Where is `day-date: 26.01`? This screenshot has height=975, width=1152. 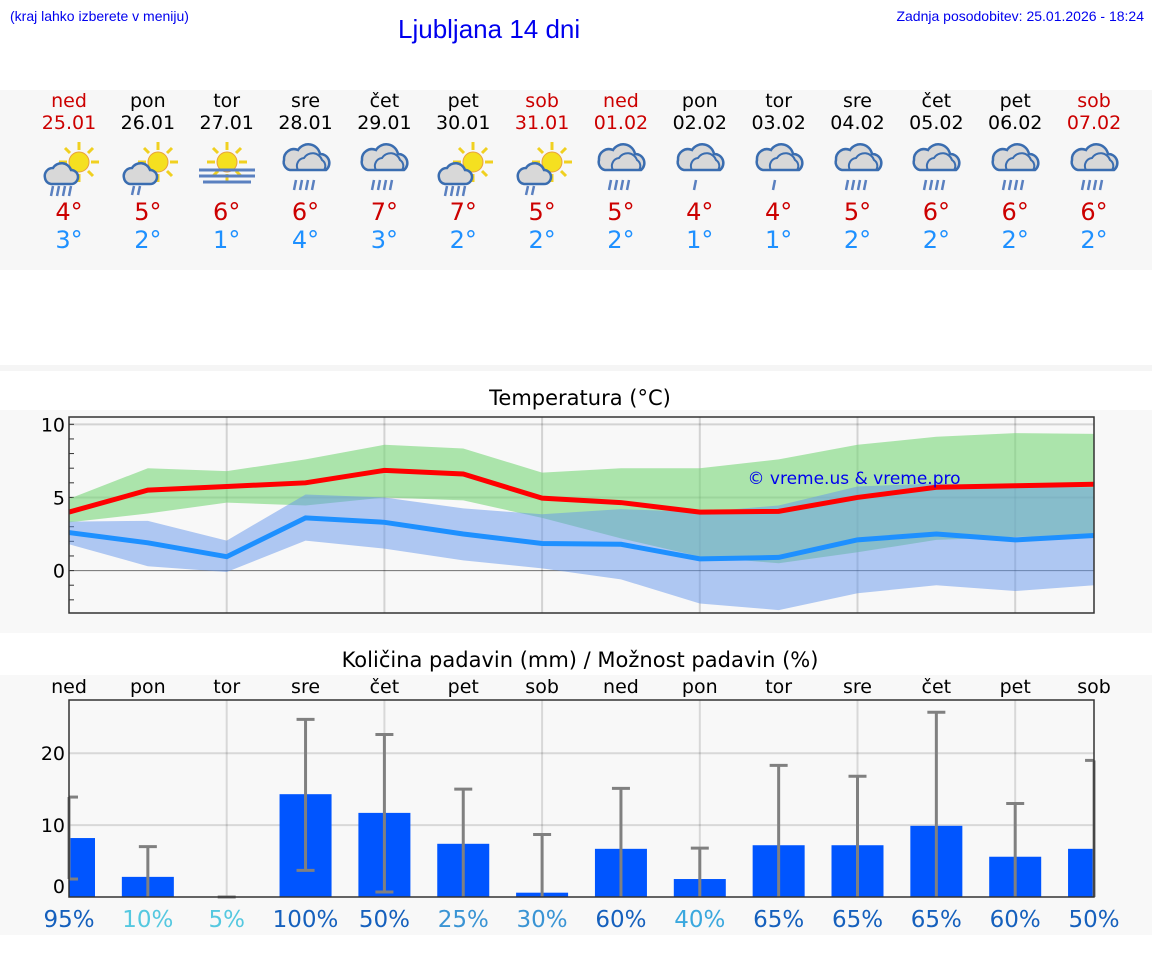
day-date: 26.01 is located at coordinates (148, 123).